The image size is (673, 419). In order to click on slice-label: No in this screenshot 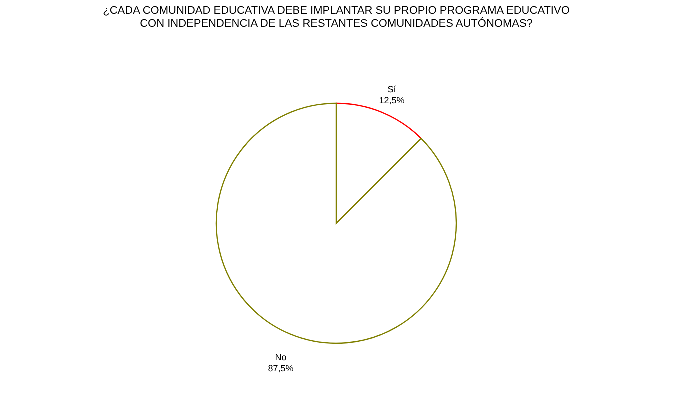, I will do `click(281, 357)`.